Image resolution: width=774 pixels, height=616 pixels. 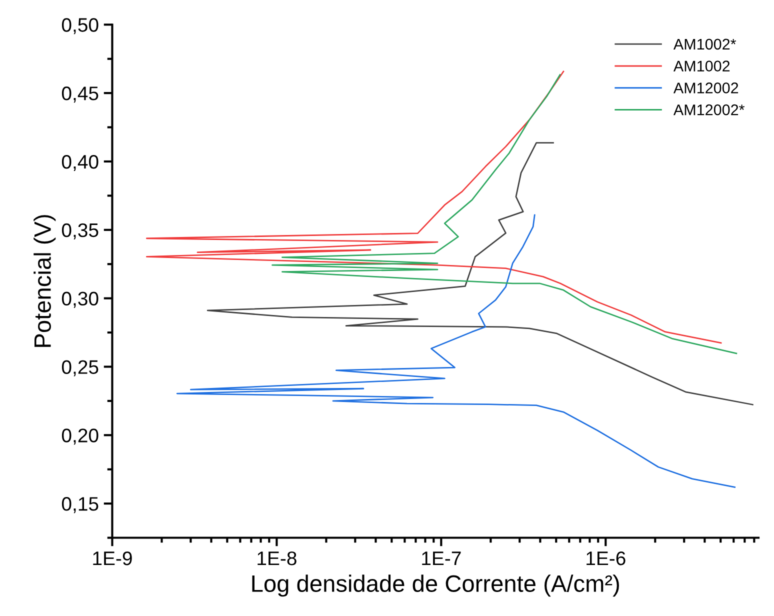 What do you see at coordinates (701, 66) in the screenshot?
I see `legend-label: AM1002` at bounding box center [701, 66].